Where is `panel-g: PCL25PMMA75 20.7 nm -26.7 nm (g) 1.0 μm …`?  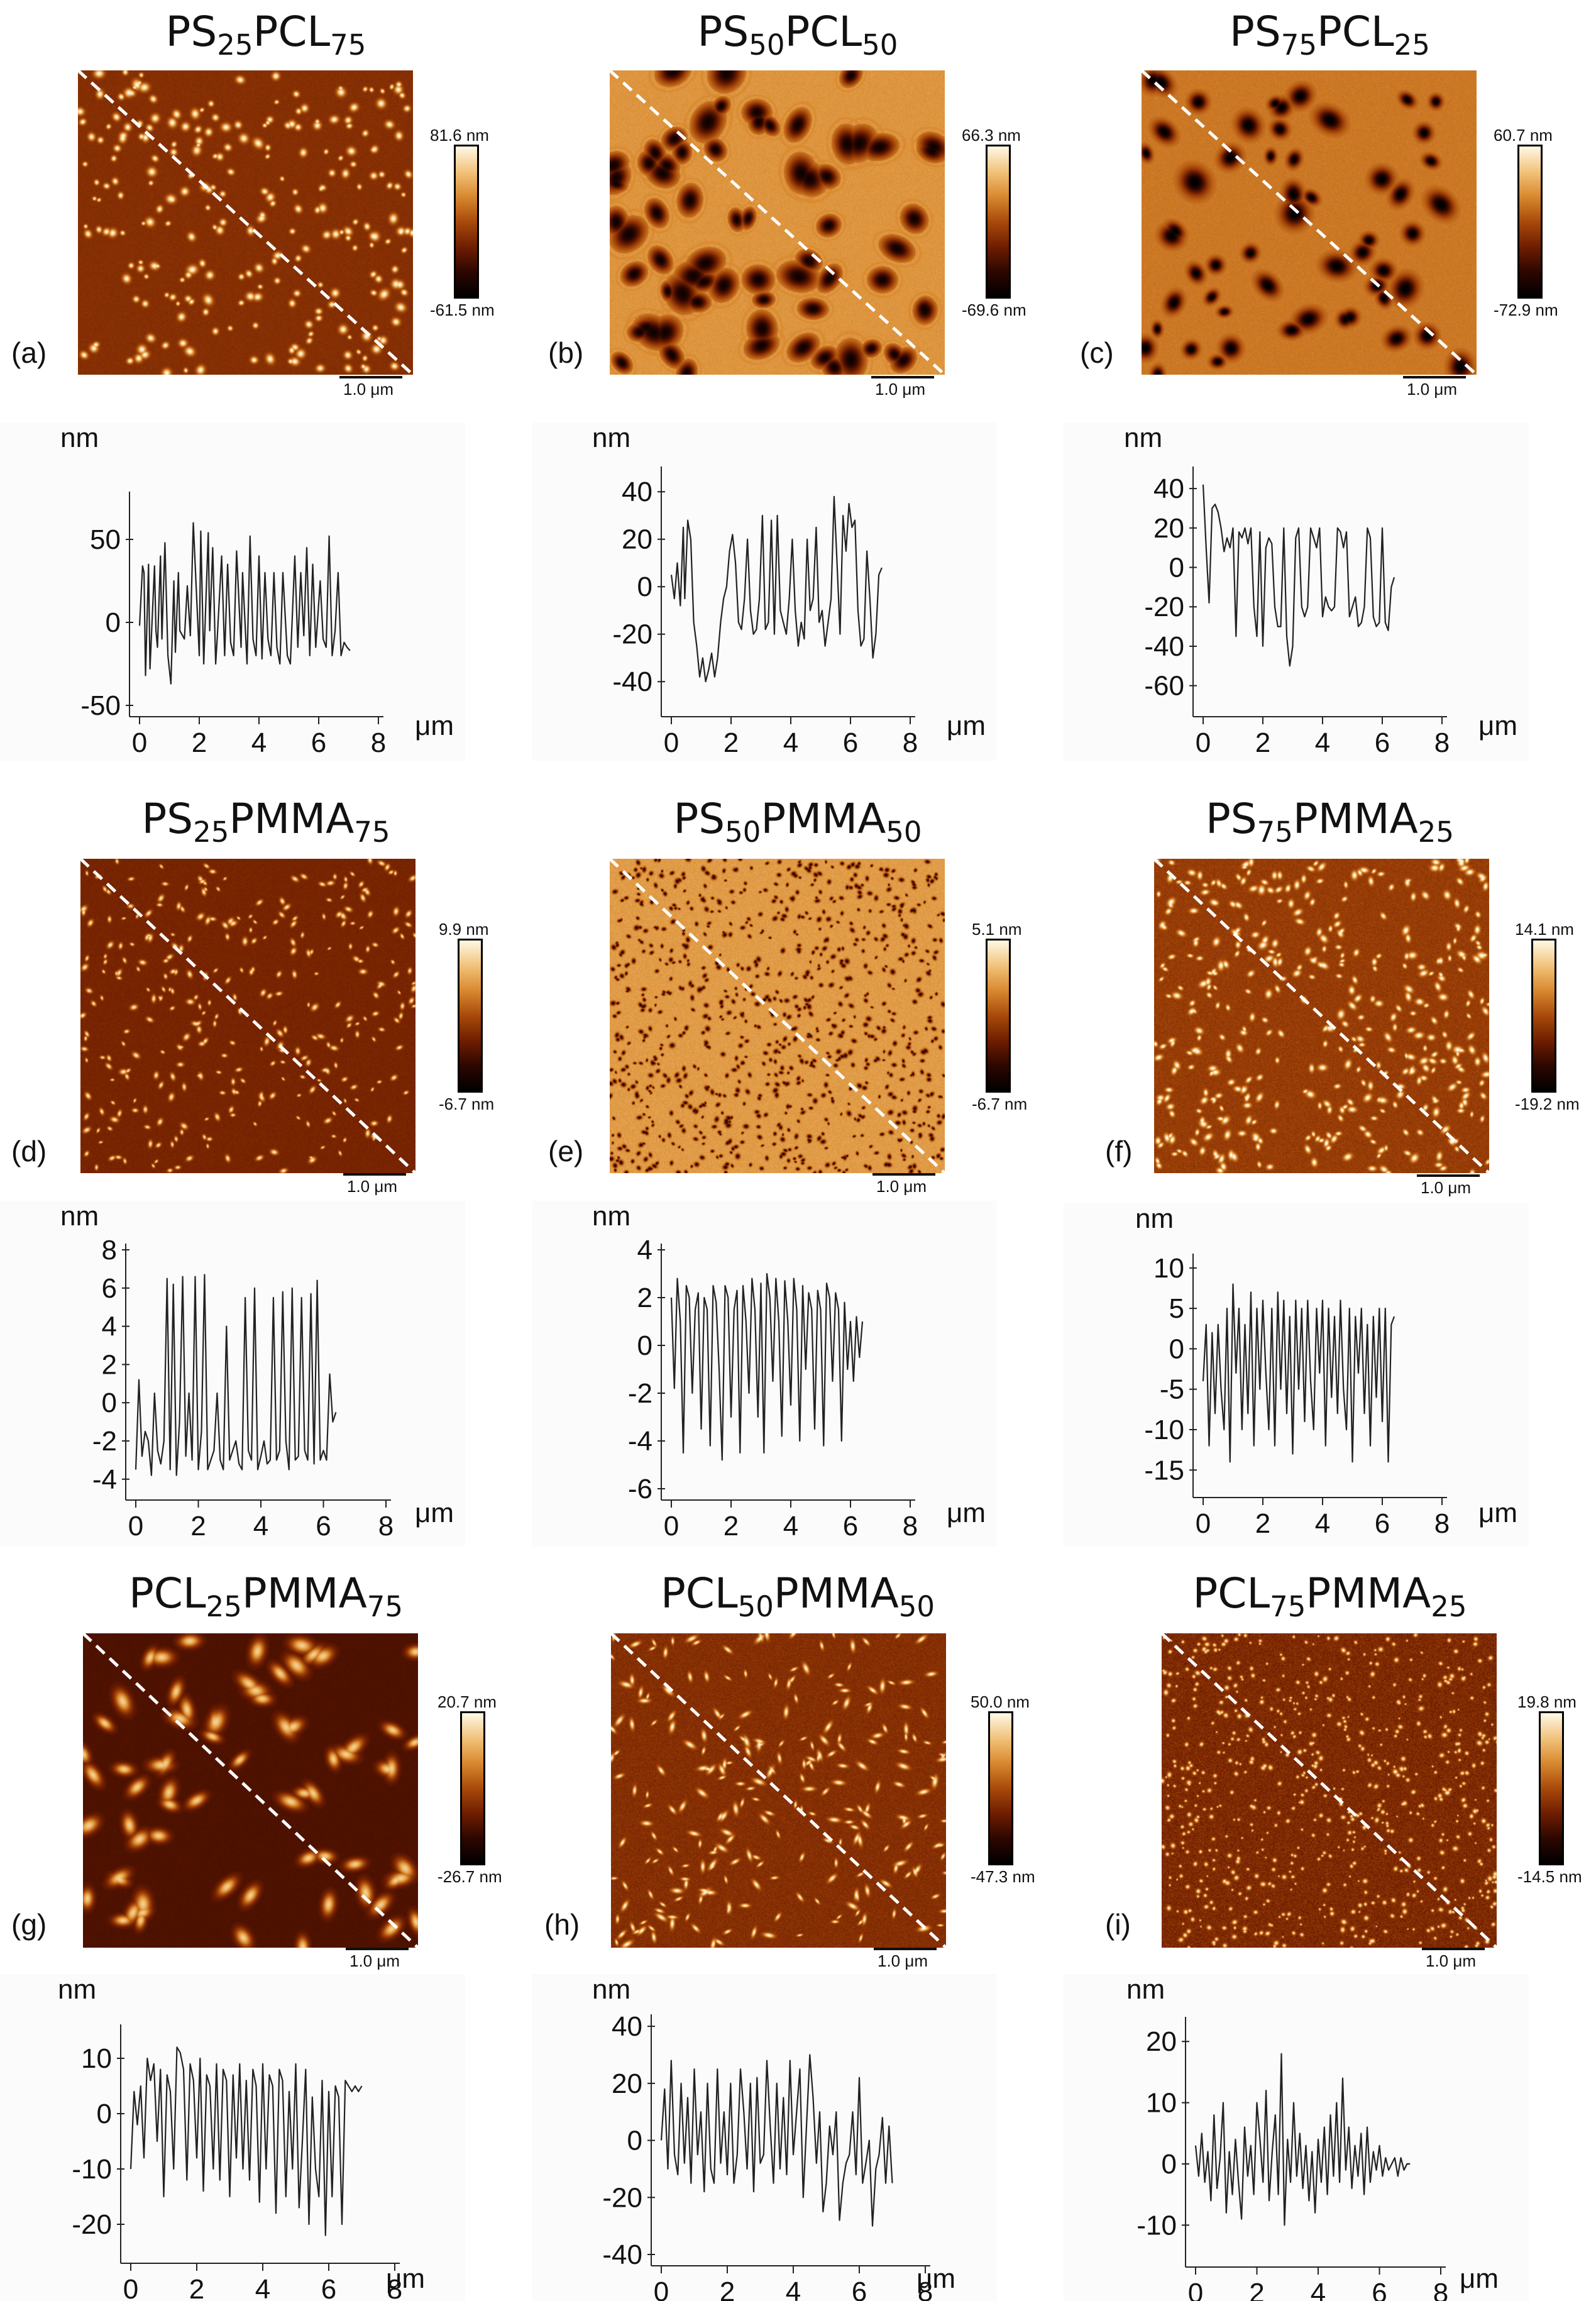 panel-g: PCL25PMMA75 20.7 nm -26.7 nm (g) 1.0 μm … is located at coordinates (266, 1930).